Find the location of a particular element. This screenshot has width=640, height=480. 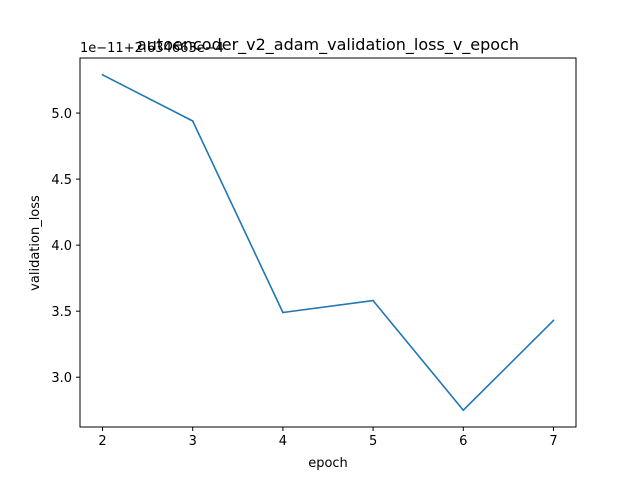

x-tick-label: 2 is located at coordinates (102, 441).